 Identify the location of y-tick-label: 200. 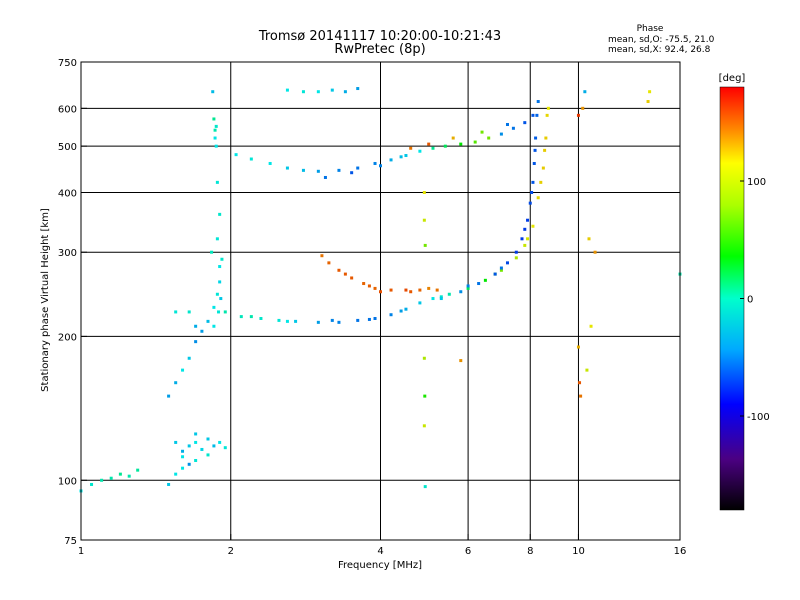
(67, 337).